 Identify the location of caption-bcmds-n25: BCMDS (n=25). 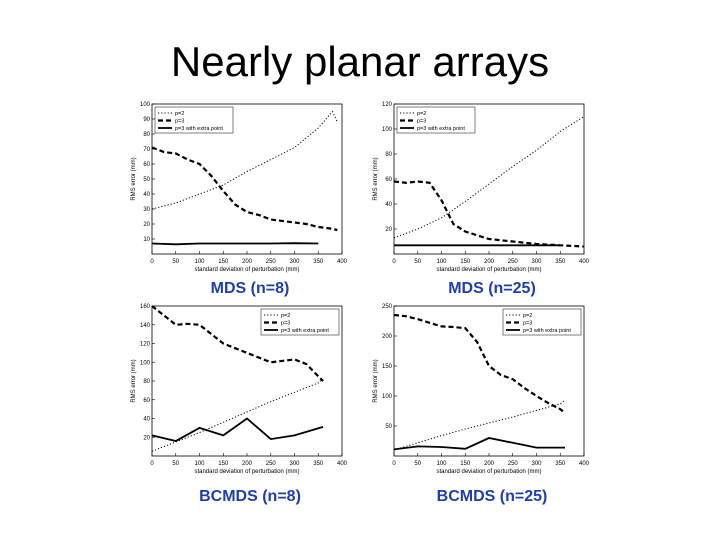
(492, 496).